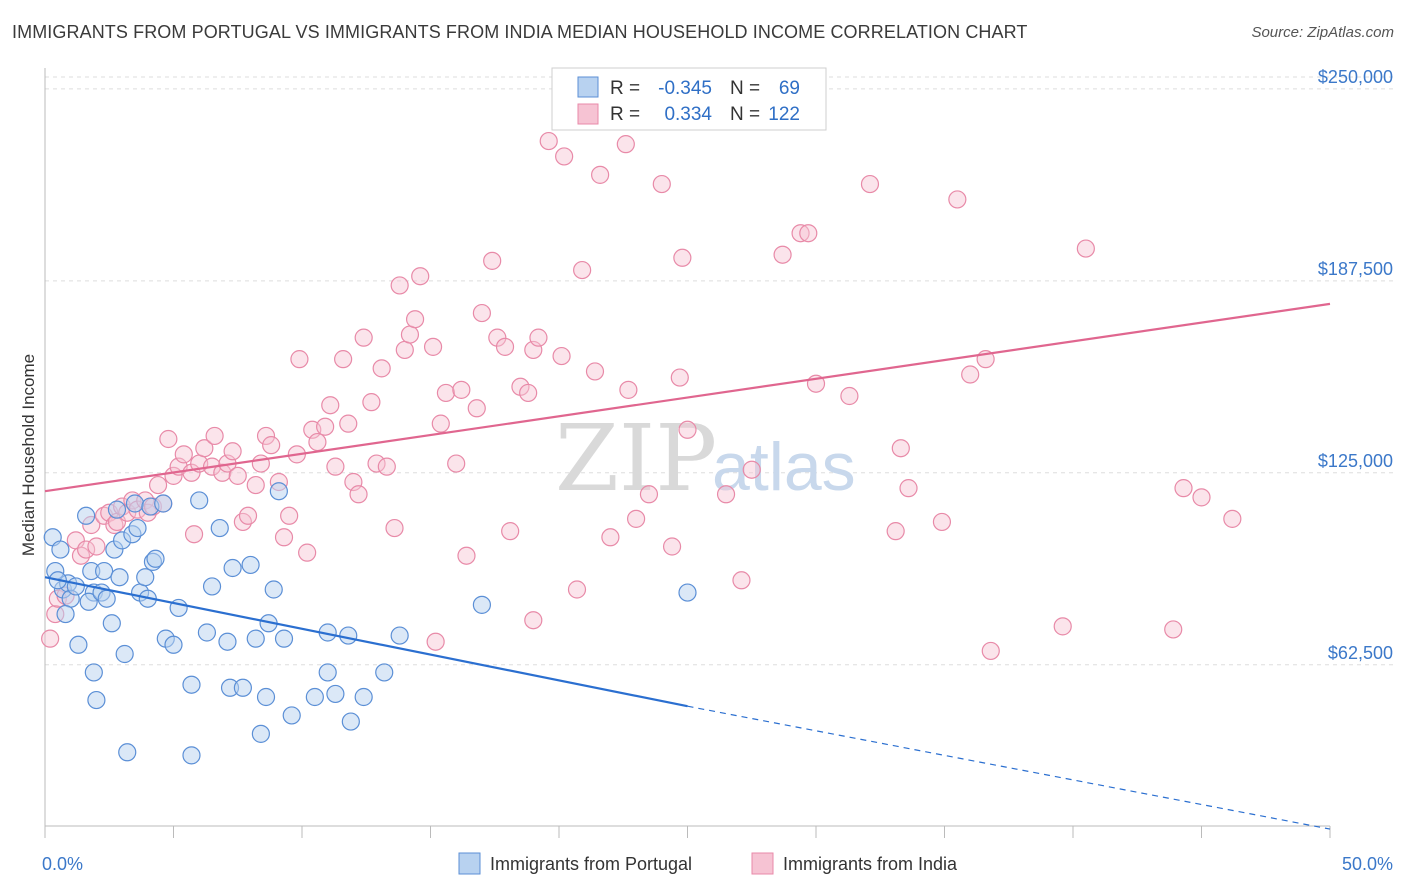  What do you see at coordinates (636, 458) in the screenshot?
I see `watermark-zip: ZIP` at bounding box center [636, 458].